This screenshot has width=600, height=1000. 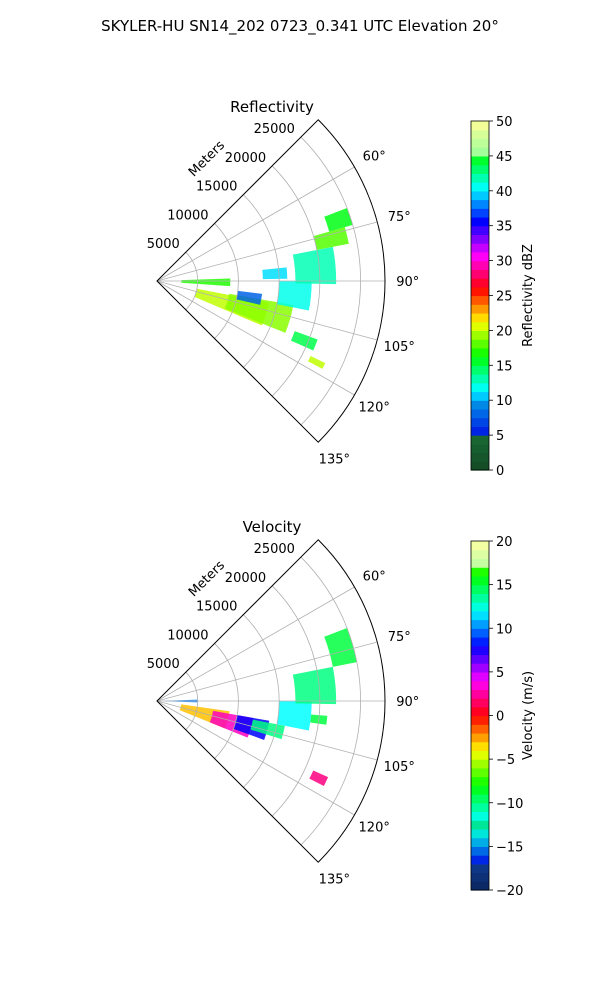 What do you see at coordinates (504, 262) in the screenshot?
I see `colorbar-tick-label: 30` at bounding box center [504, 262].